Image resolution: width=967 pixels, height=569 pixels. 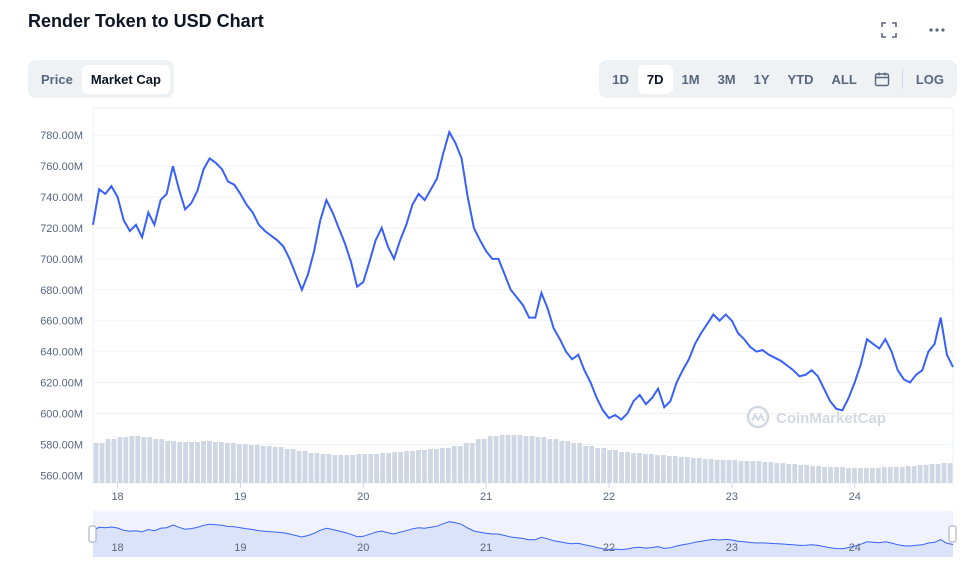 I want to click on y-tick-label: 720.00M, so click(x=61, y=229).